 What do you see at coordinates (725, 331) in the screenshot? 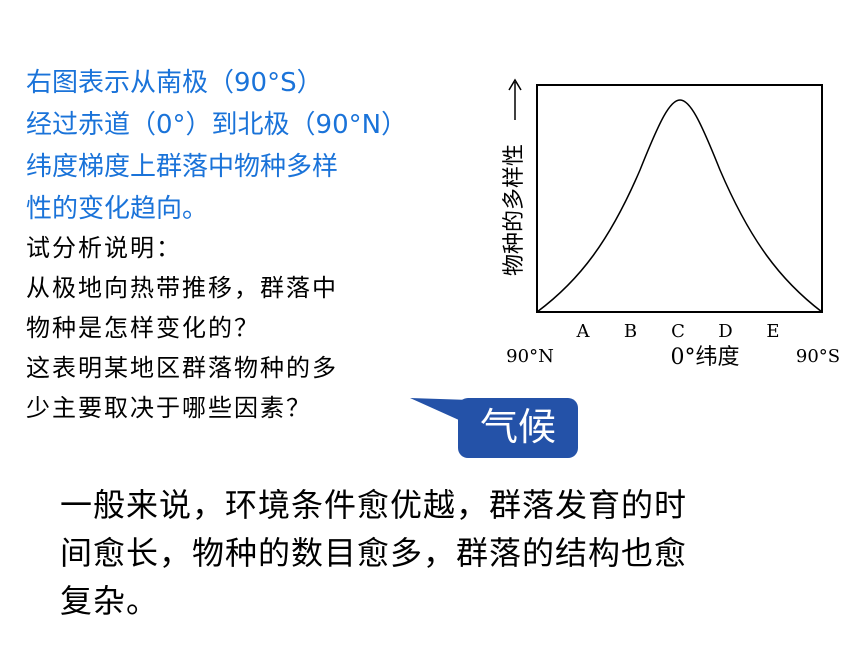
I see `x-point-label: D` at bounding box center [725, 331].